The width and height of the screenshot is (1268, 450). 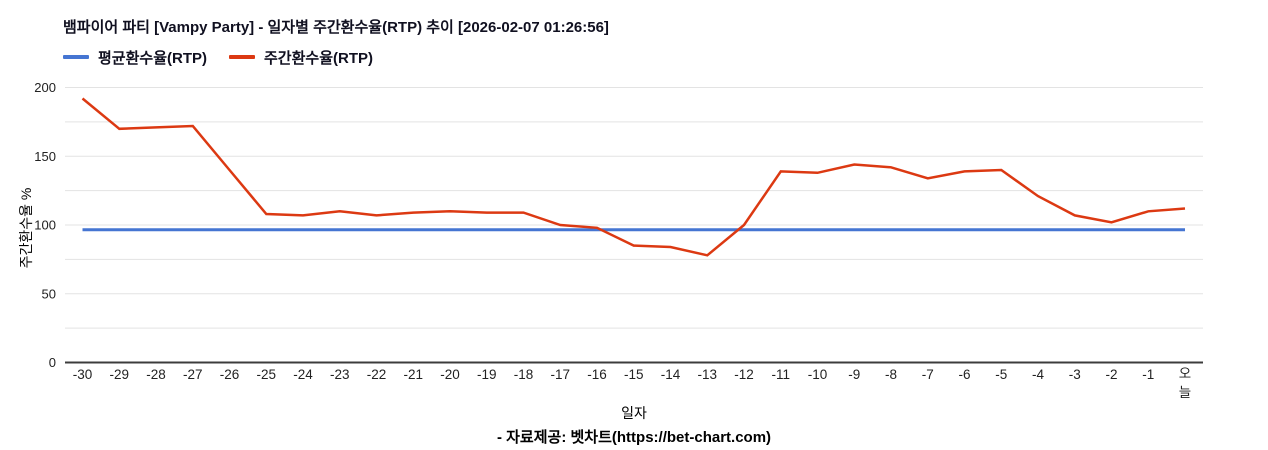 I want to click on x-tick-label: -11, so click(x=780, y=374).